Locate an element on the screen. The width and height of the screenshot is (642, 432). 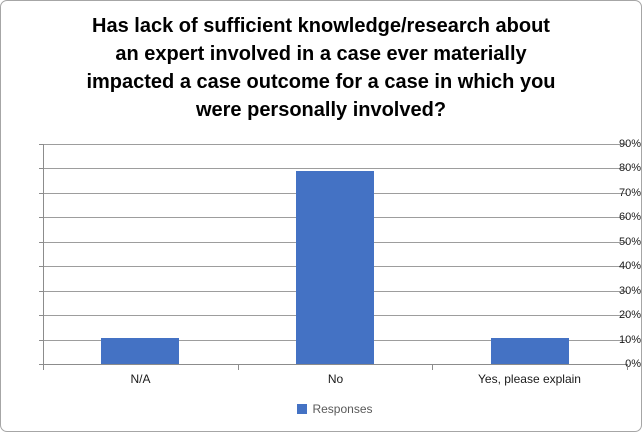
y-axis-label: 50% is located at coordinates (629, 242).